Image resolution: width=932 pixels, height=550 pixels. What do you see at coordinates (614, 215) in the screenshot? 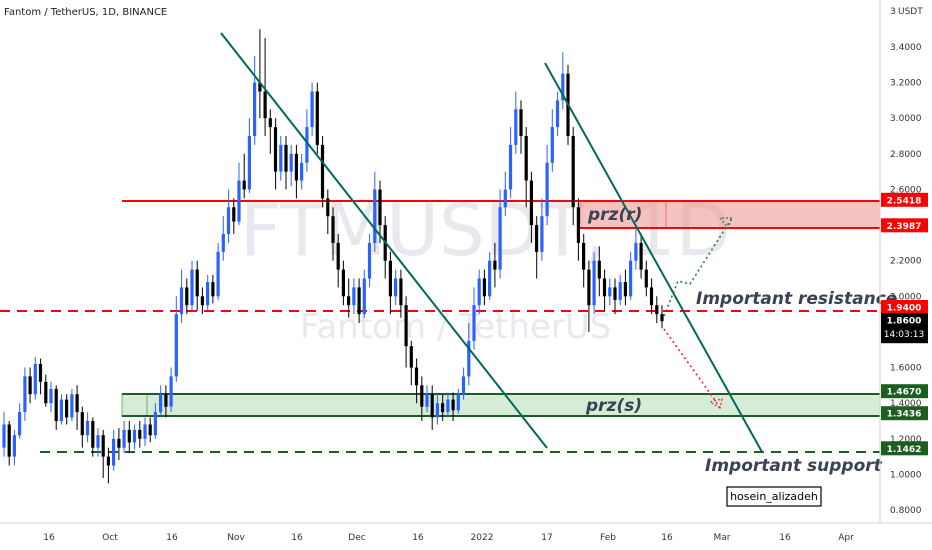
I see `prz-resistance-label: prz(r)` at bounding box center [614, 215].